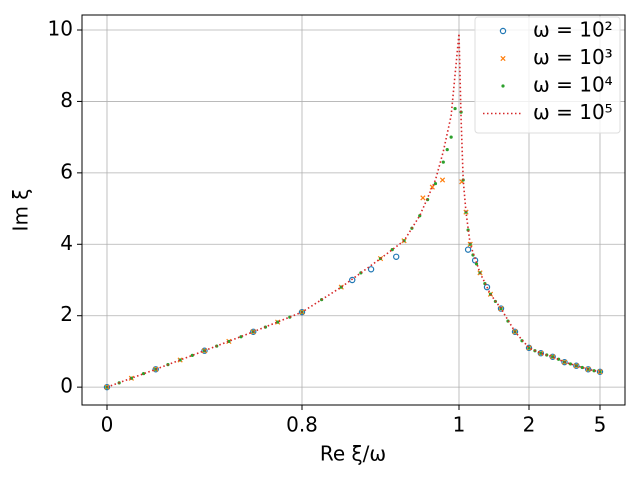 The width and height of the screenshot is (640, 480). Describe the element at coordinates (459, 425) in the screenshot. I see `x-tick-label: 1` at that location.